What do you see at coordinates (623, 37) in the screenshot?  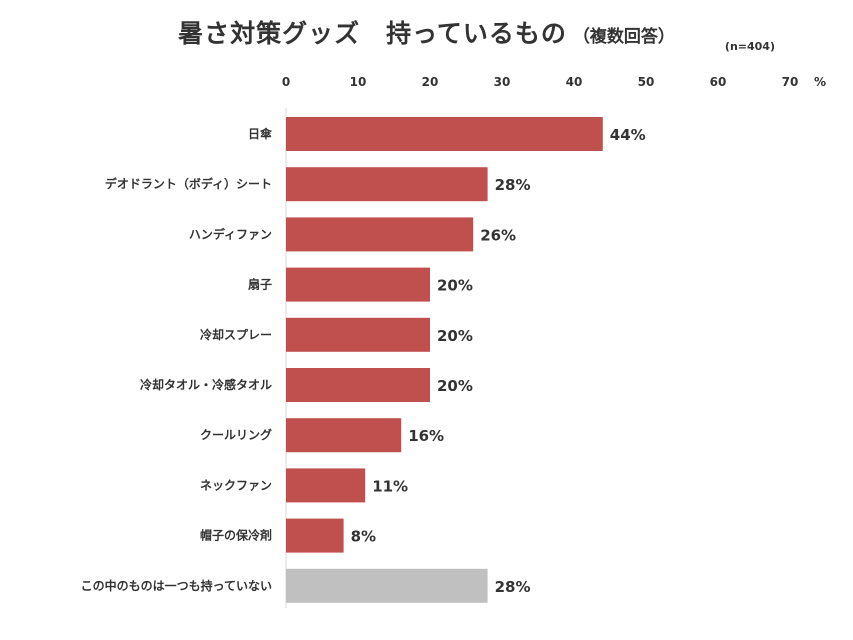 I see `chart-title-sub: （複数回答）` at bounding box center [623, 37].